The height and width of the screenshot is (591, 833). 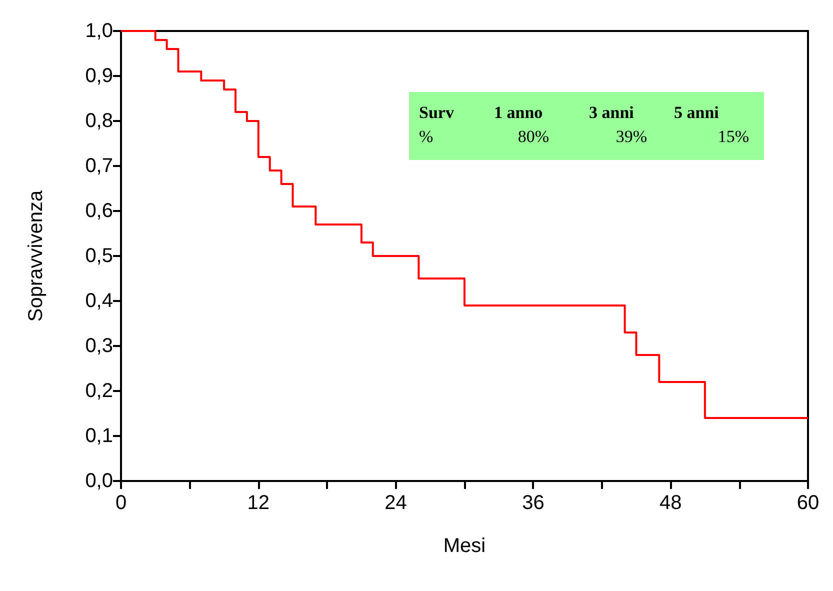 I want to click on y-tick-label: 0,1, so click(x=99, y=436).